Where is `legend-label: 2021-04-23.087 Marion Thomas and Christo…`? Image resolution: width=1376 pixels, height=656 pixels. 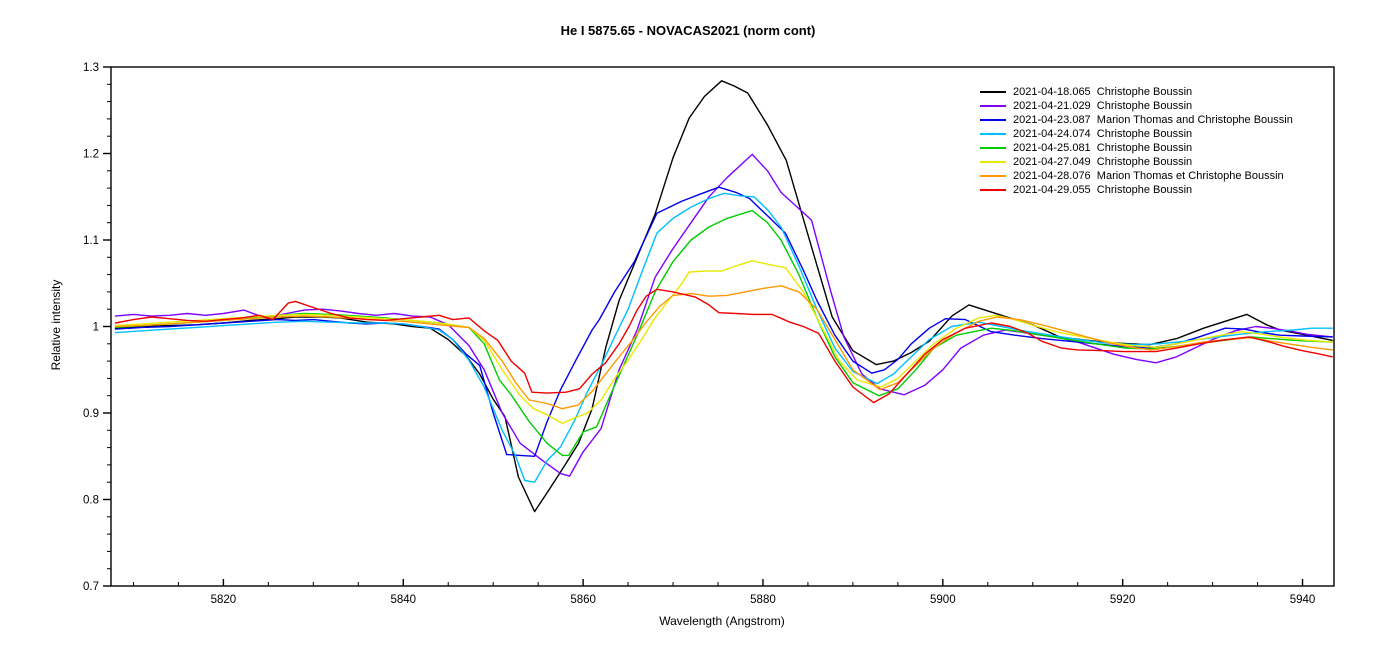
legend-label: 2021-04-23.087 Marion Thomas and Christo… is located at coordinates (1153, 120).